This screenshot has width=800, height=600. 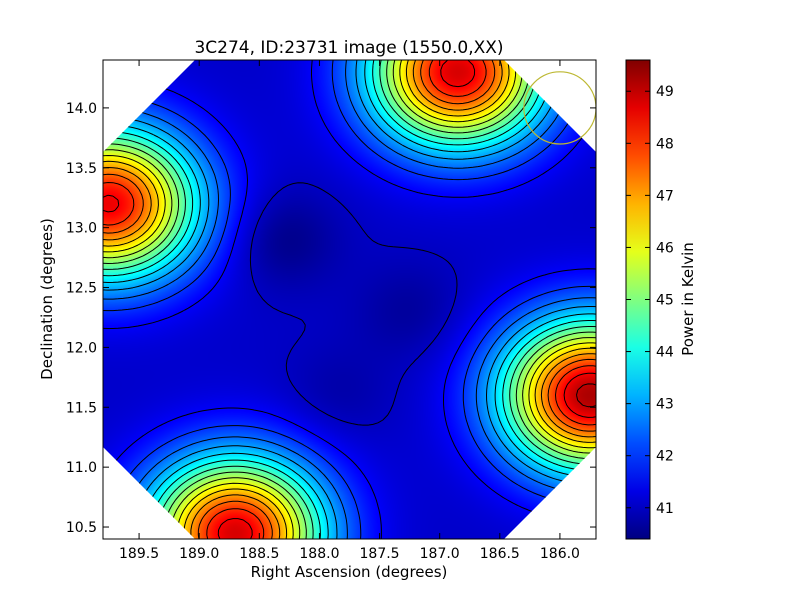 I want to click on x-tick-label: 188.5, so click(x=259, y=554).